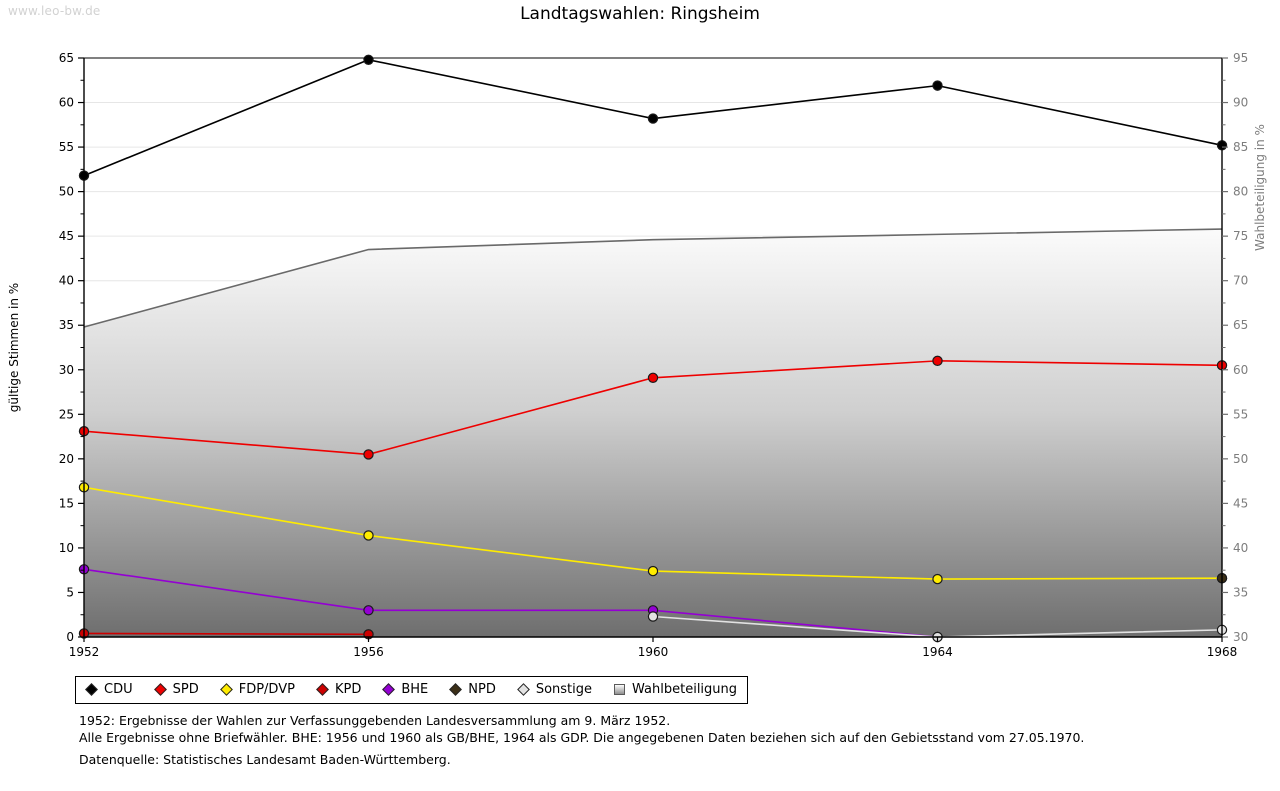 The image size is (1280, 791). I want to click on y-tick-label-right: 55, so click(1240, 414).